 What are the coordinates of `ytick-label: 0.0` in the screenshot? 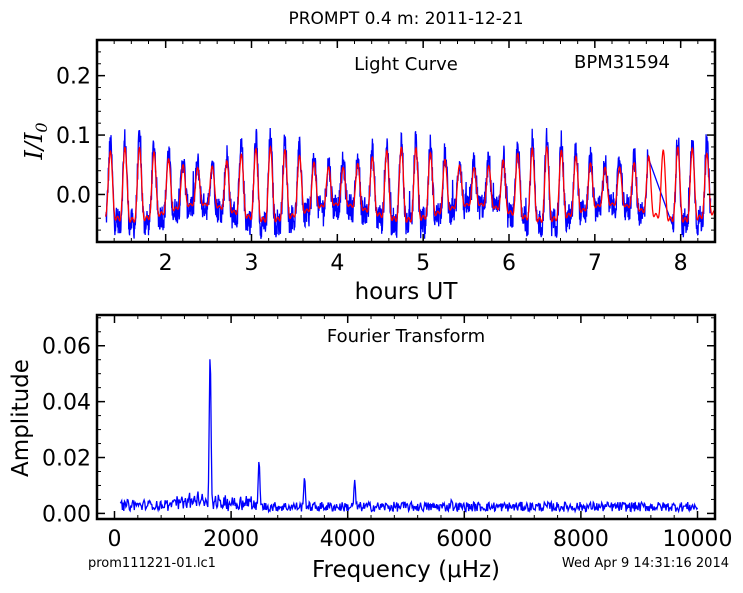 It's located at (73, 195).